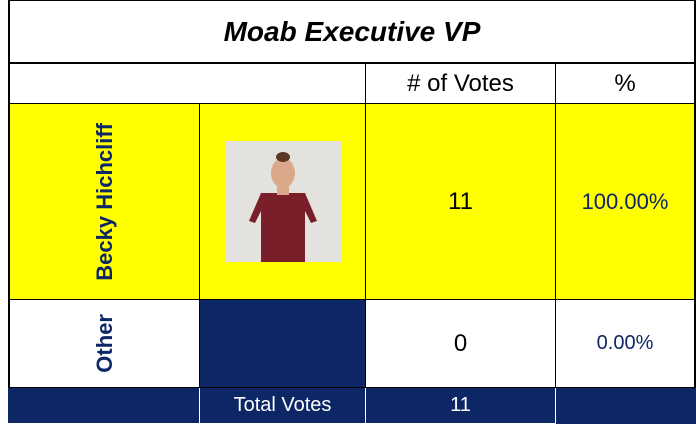 The image size is (696, 424). I want to click on candidate-name-cell: Becky Hichcliff, so click(104, 202).